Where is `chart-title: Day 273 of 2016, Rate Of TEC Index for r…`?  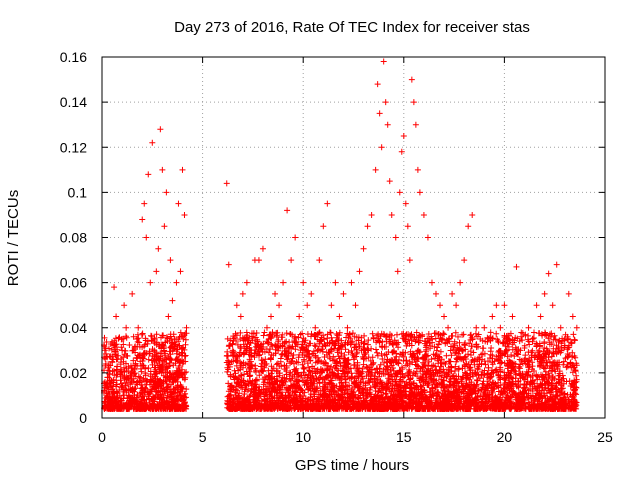
chart-title: Day 273 of 2016, Rate Of TEC Index for r… is located at coordinates (352, 27).